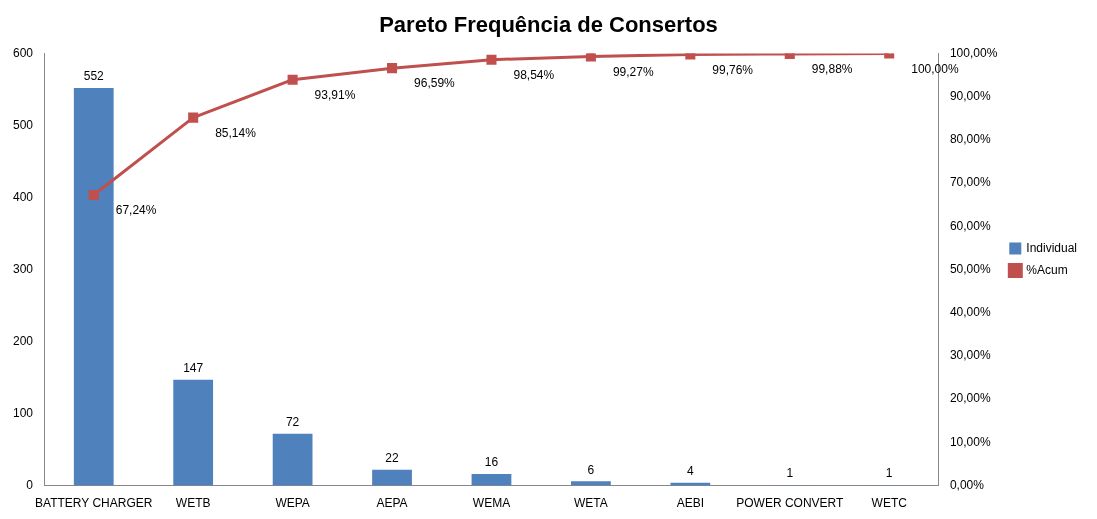 The image size is (1097, 519). What do you see at coordinates (94, 503) in the screenshot?
I see `x-tick-label: BATTERY CHARGER` at bounding box center [94, 503].